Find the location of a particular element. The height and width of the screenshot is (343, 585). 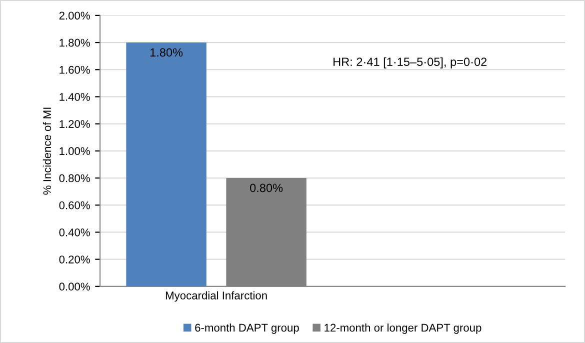

y-tick-label: 2.00% is located at coordinates (74, 16).